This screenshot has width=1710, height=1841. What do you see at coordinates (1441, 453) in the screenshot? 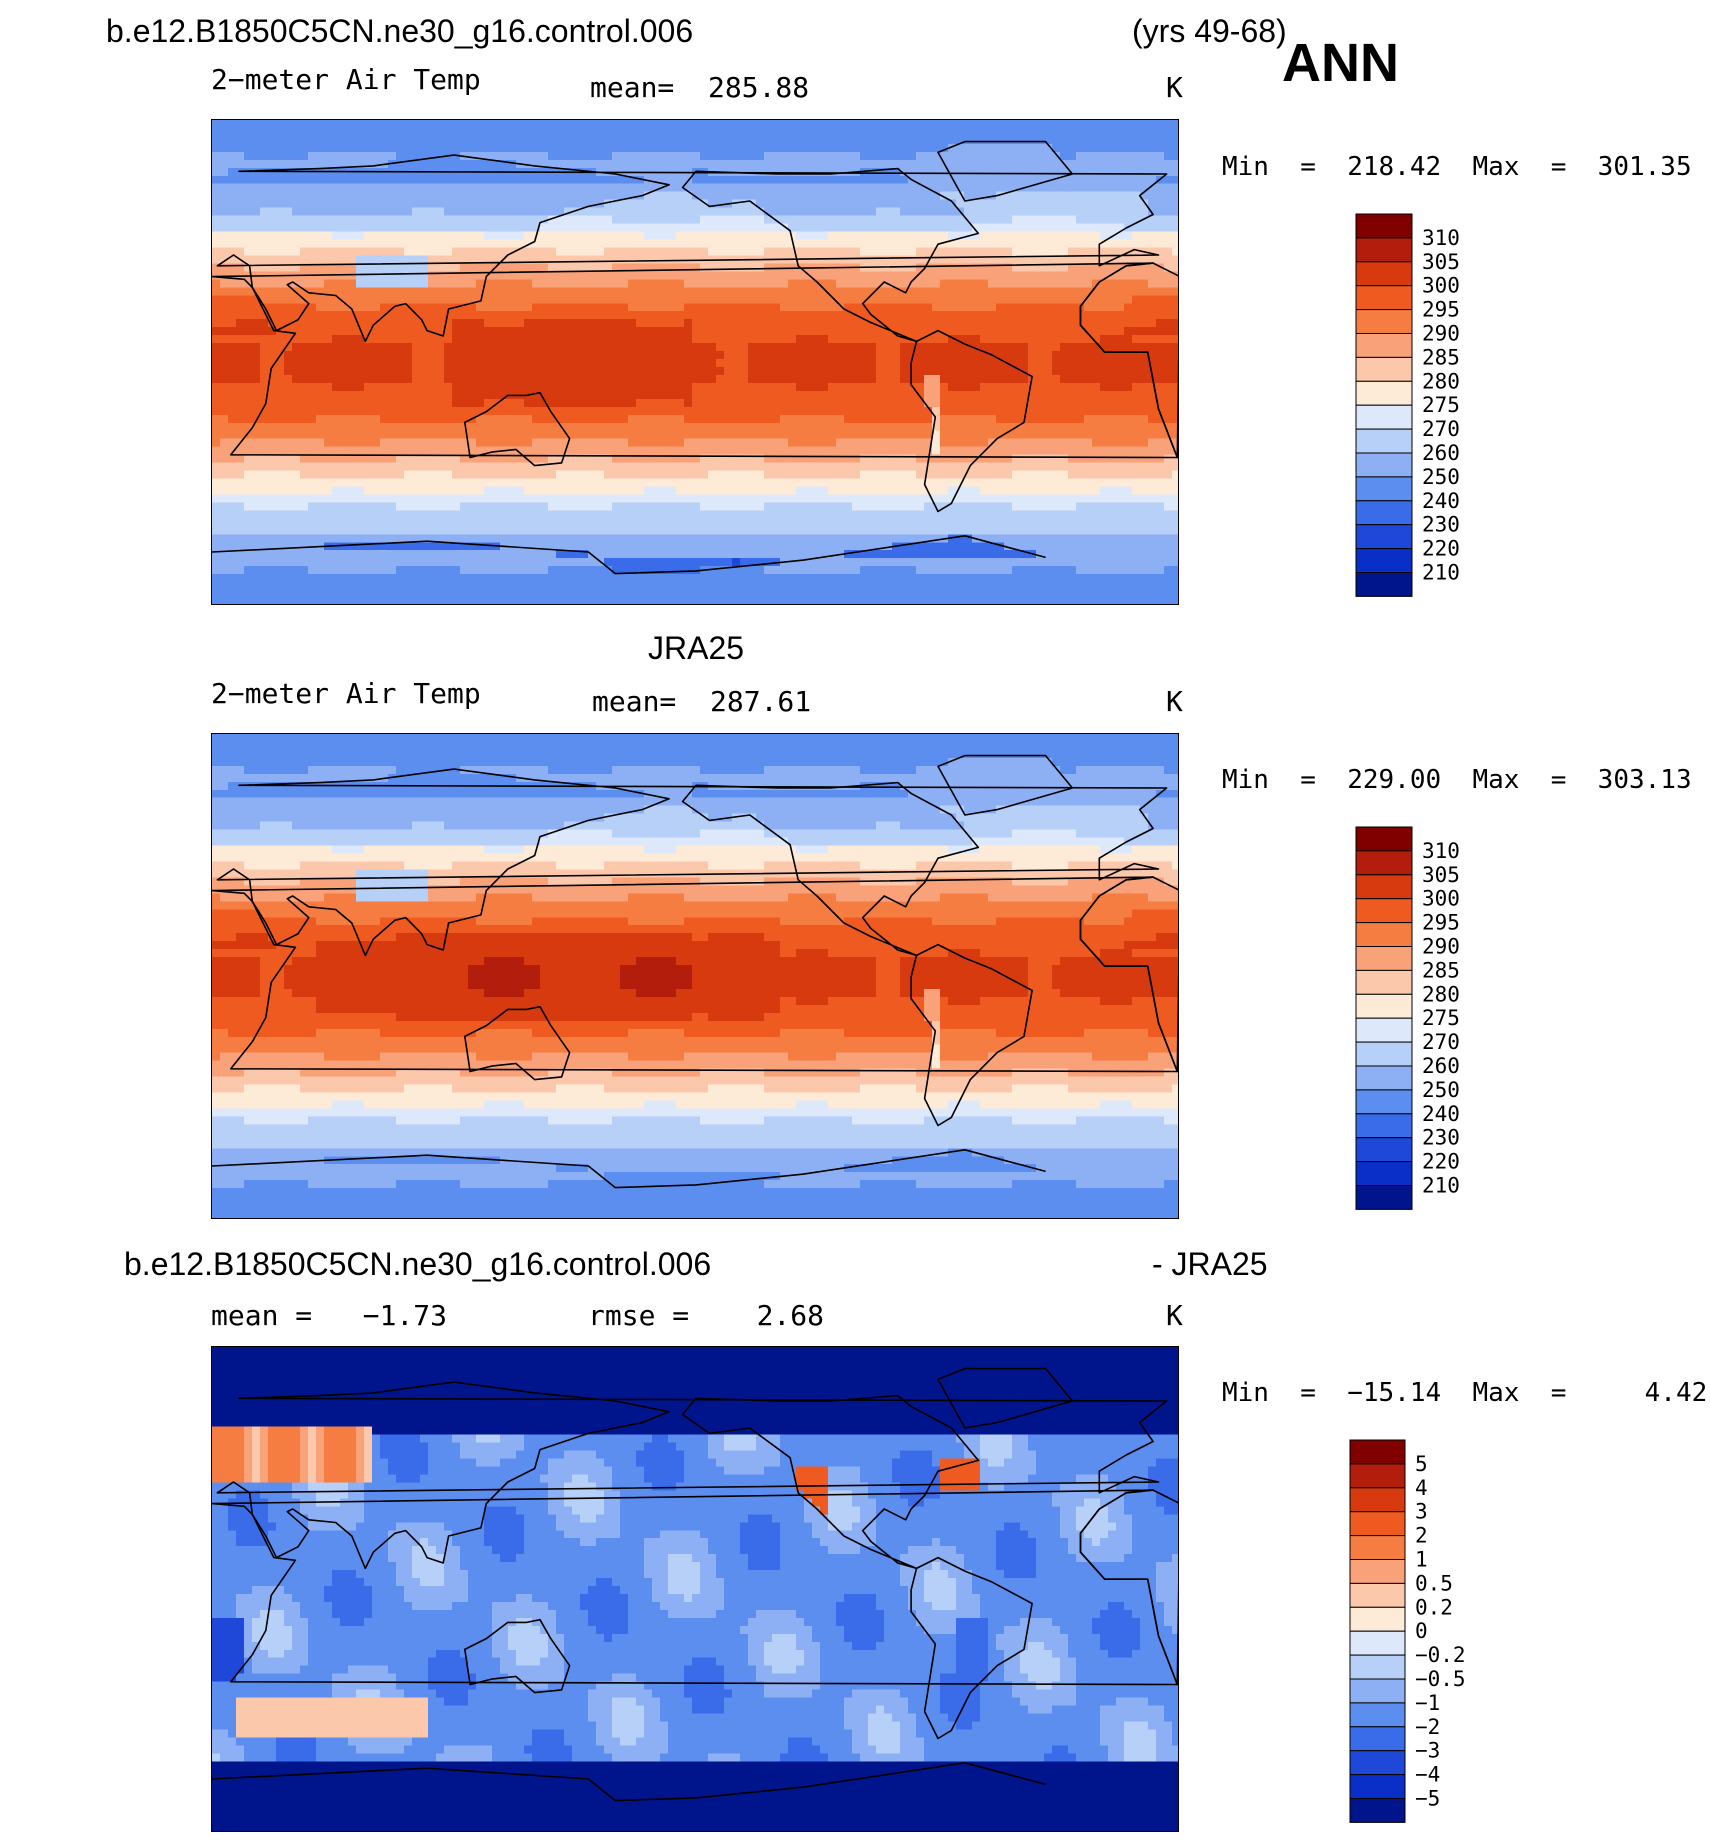
I see `colorbar-tick-label: 260` at bounding box center [1441, 453].